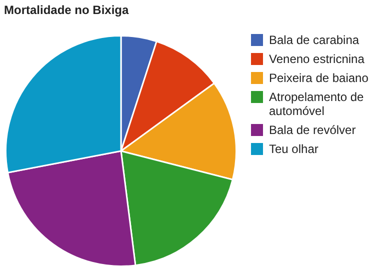 Image resolution: width=378 pixels, height=272 pixels. I want to click on legend-label: Bala de carabina, so click(314, 40).